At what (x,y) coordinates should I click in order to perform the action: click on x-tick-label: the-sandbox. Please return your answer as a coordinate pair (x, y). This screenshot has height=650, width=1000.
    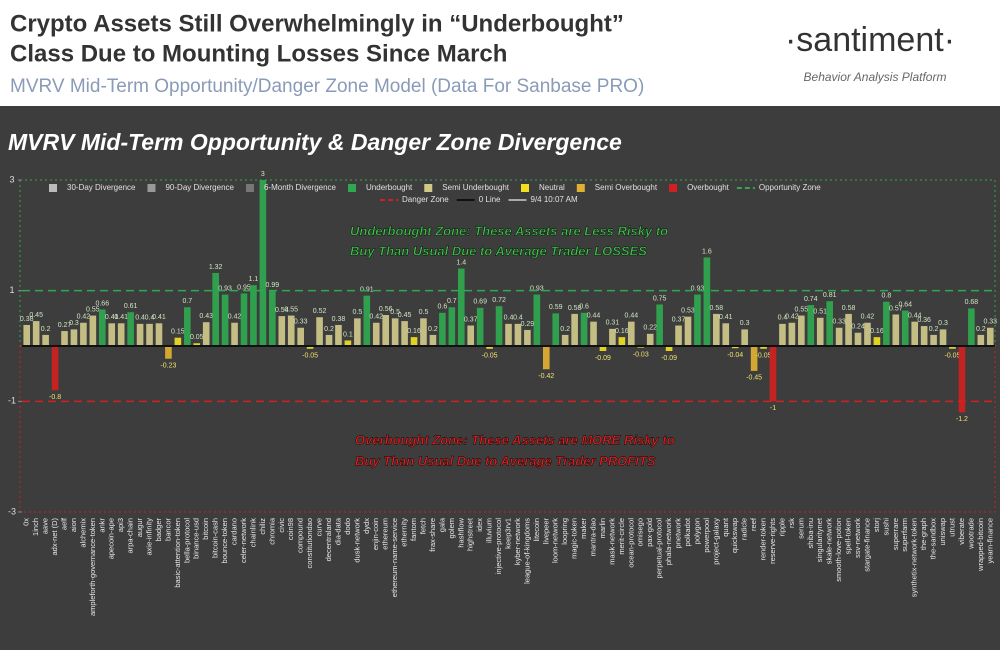
    Looking at the image, I should click on (933, 539).